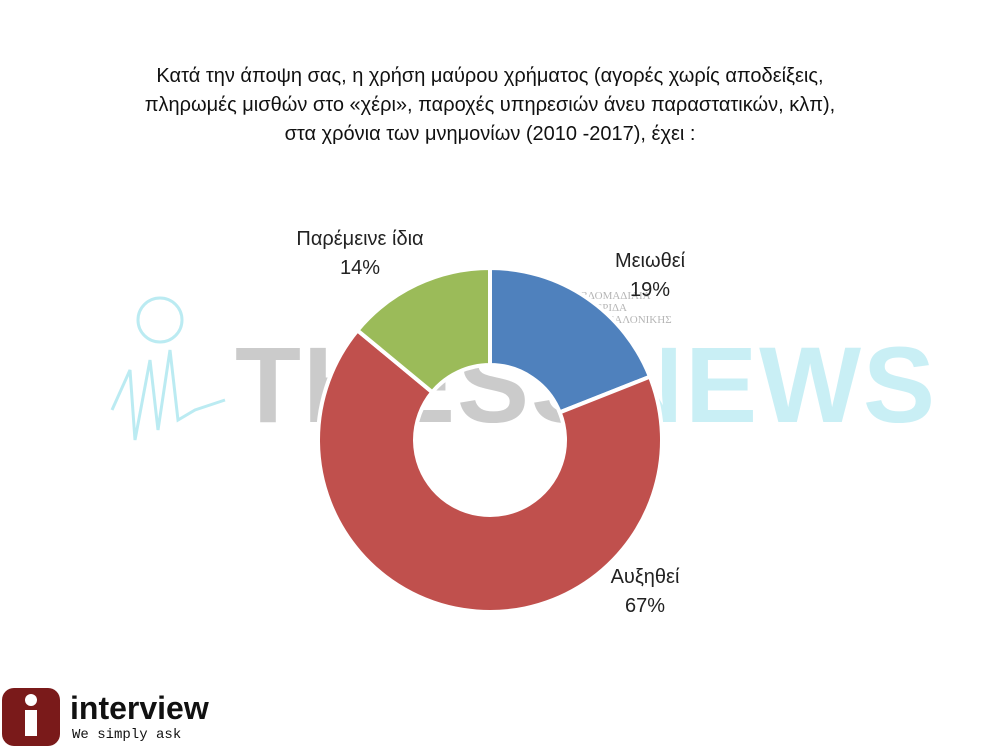  I want to click on slice-label: Αυξηθεί 67%, so click(645, 592).